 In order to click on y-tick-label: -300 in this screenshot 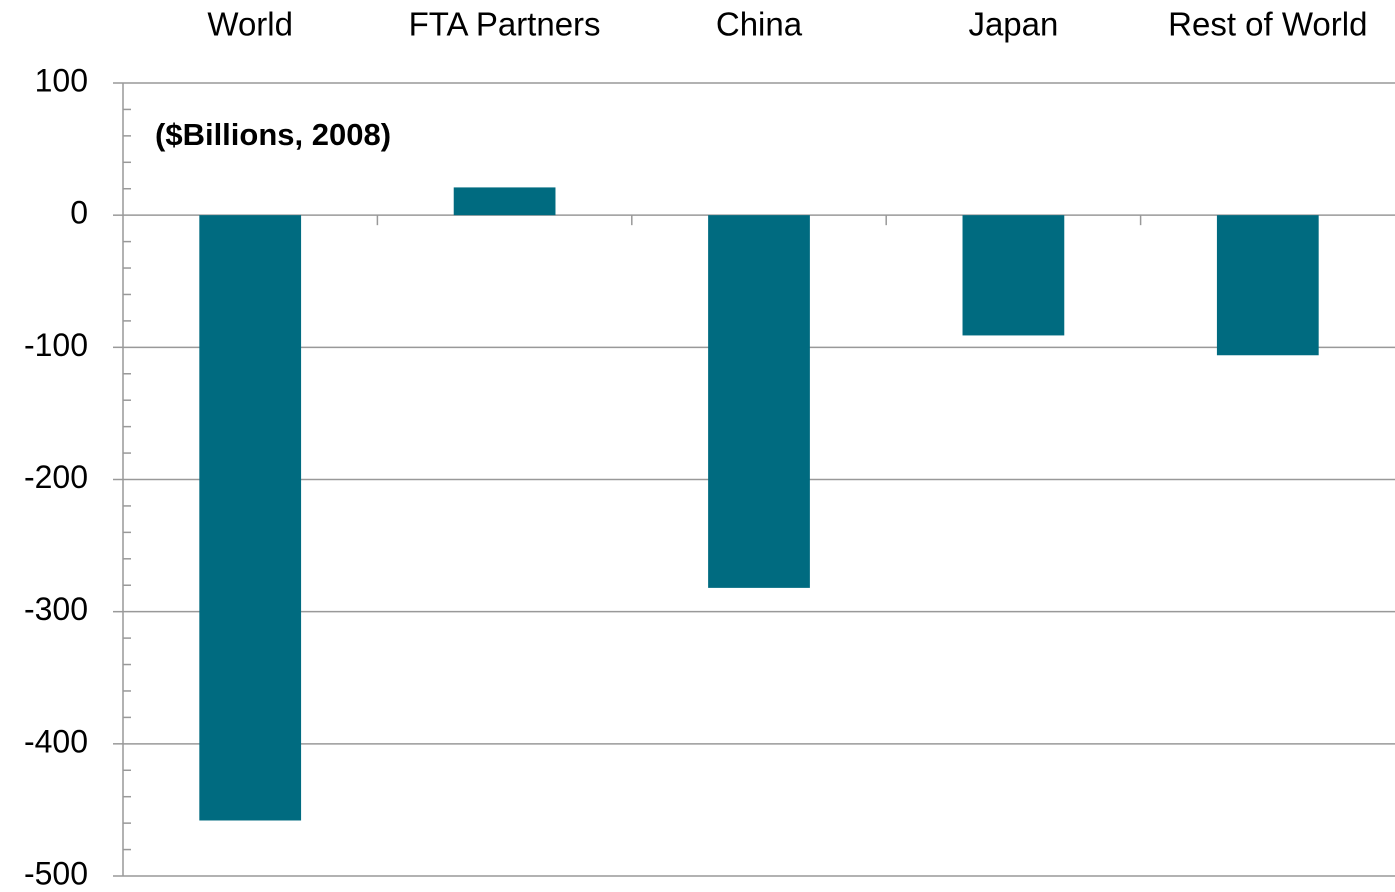, I will do `click(56, 609)`.